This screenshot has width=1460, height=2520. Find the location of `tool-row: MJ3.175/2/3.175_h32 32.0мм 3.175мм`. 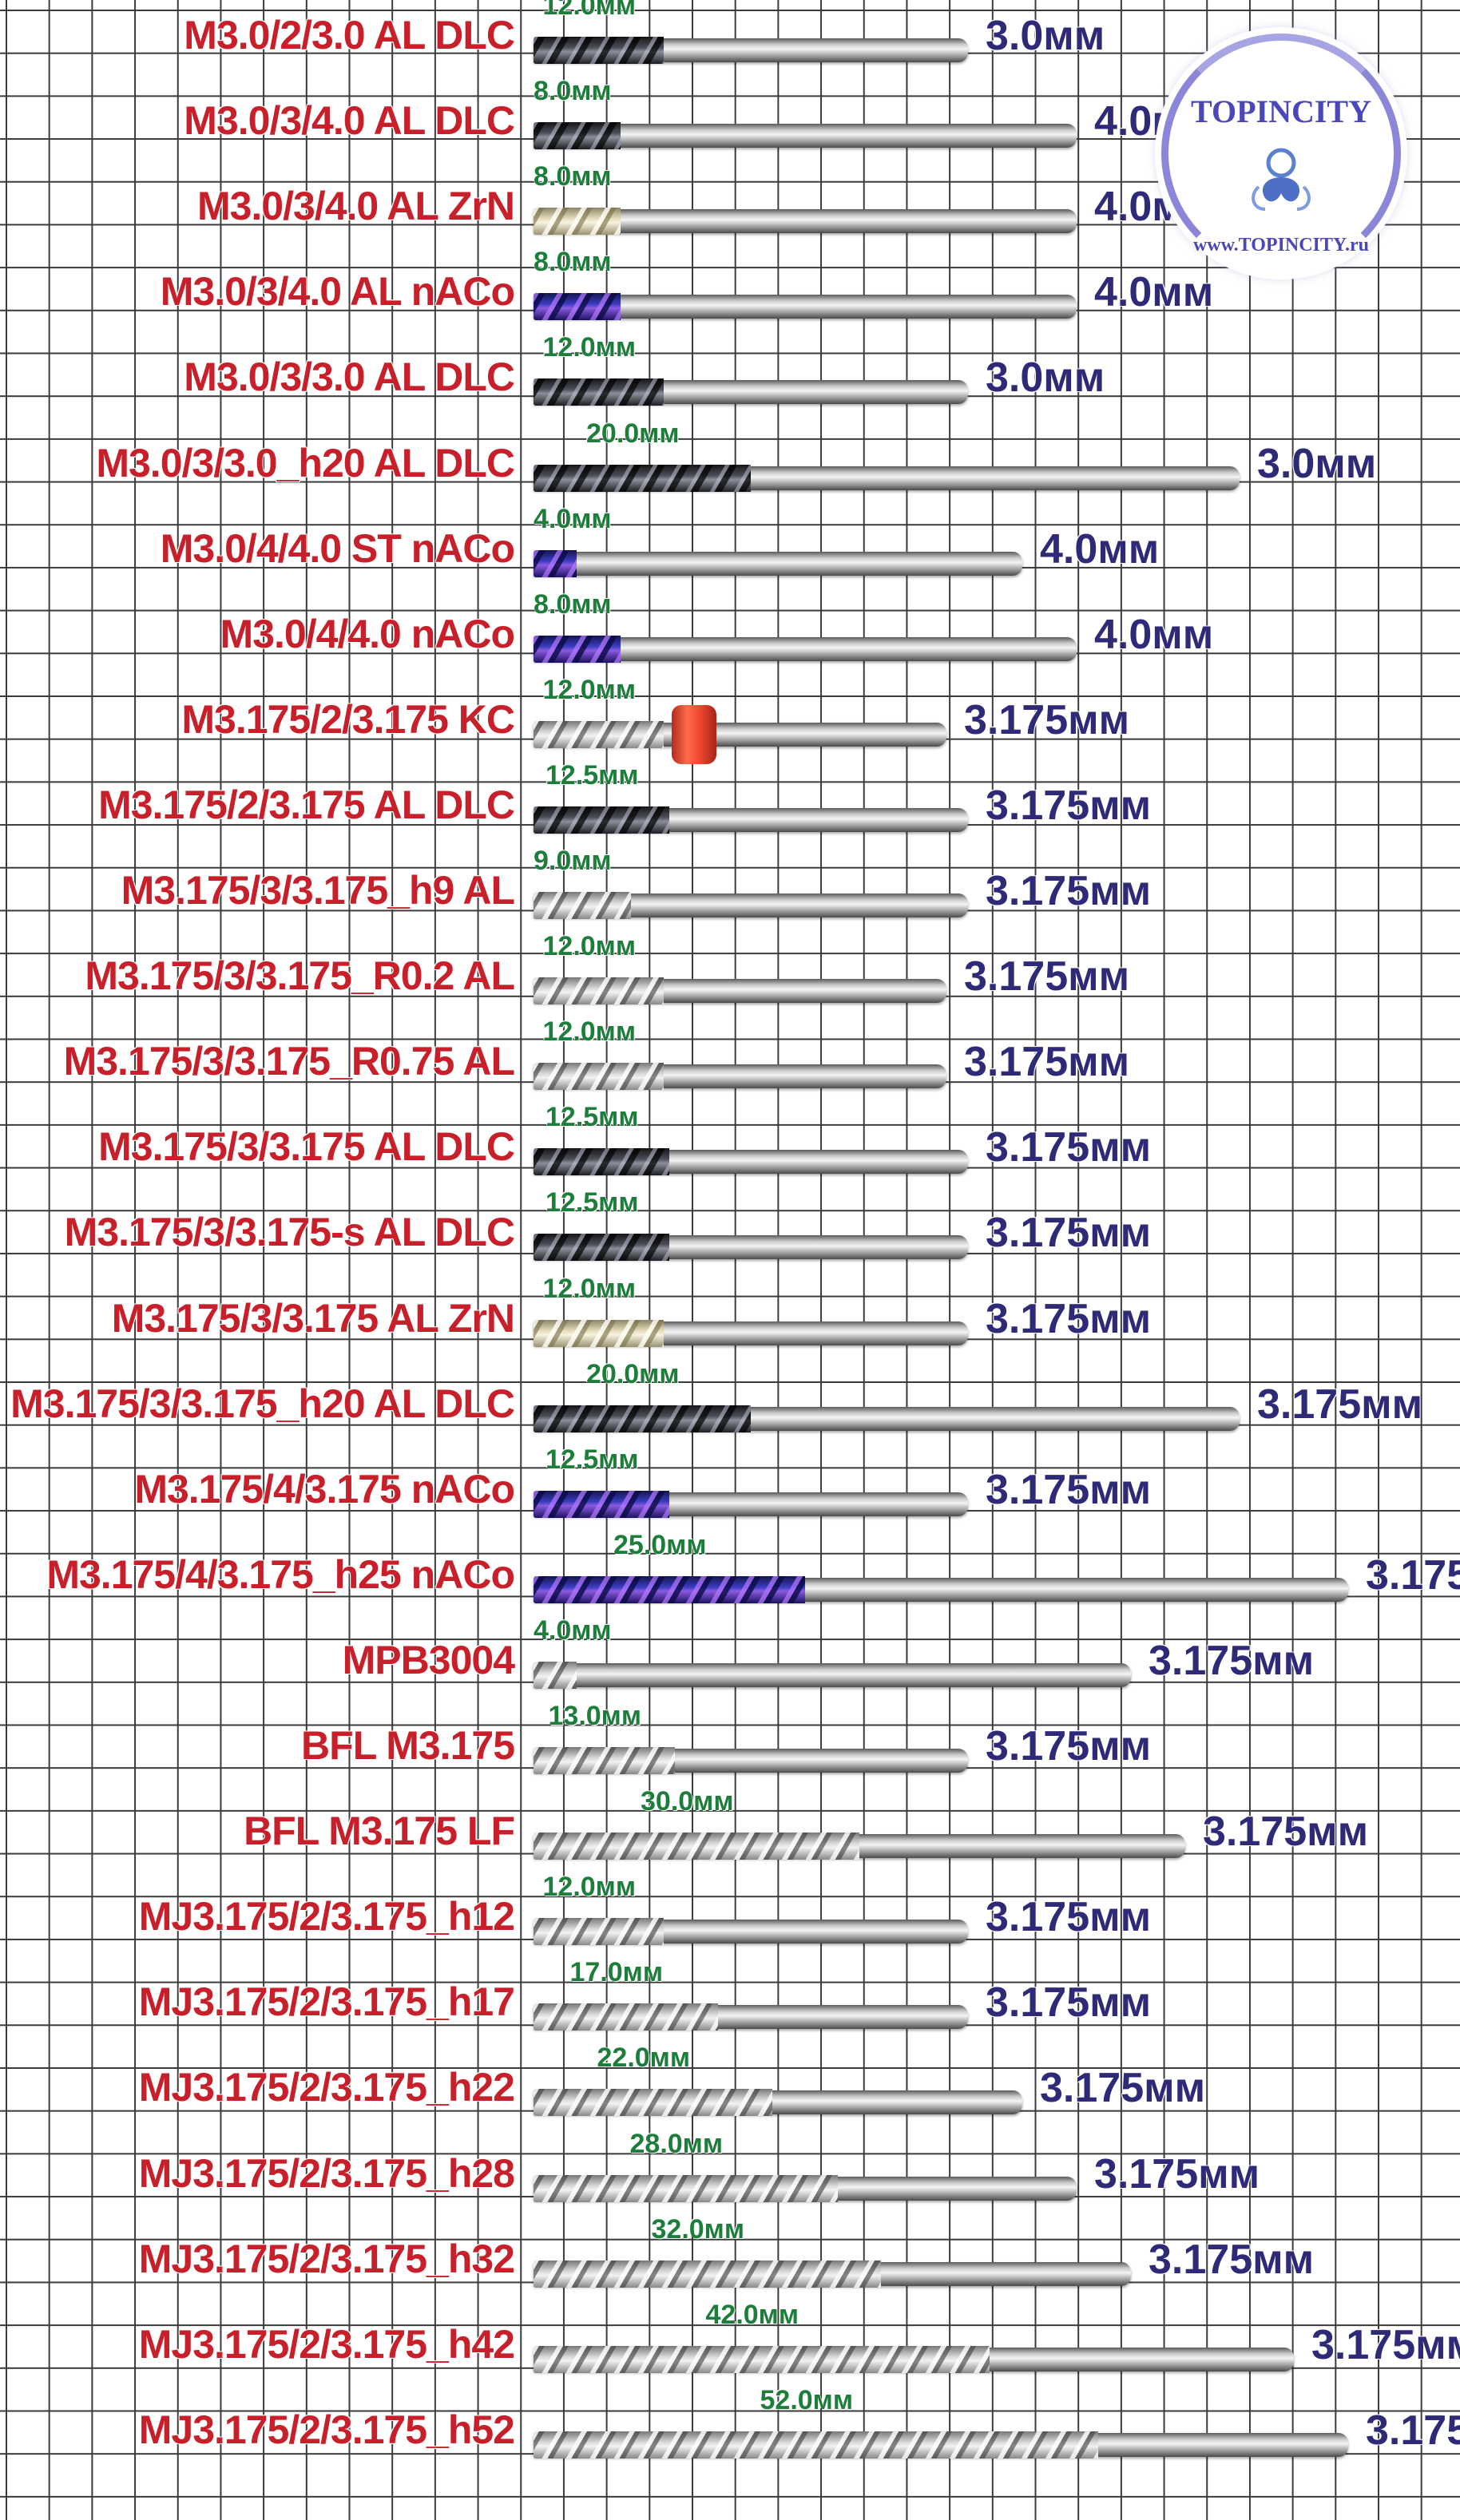

tool-row: MJ3.175/2/3.175_h32 32.0мм 3.175мм is located at coordinates (730, 2257).